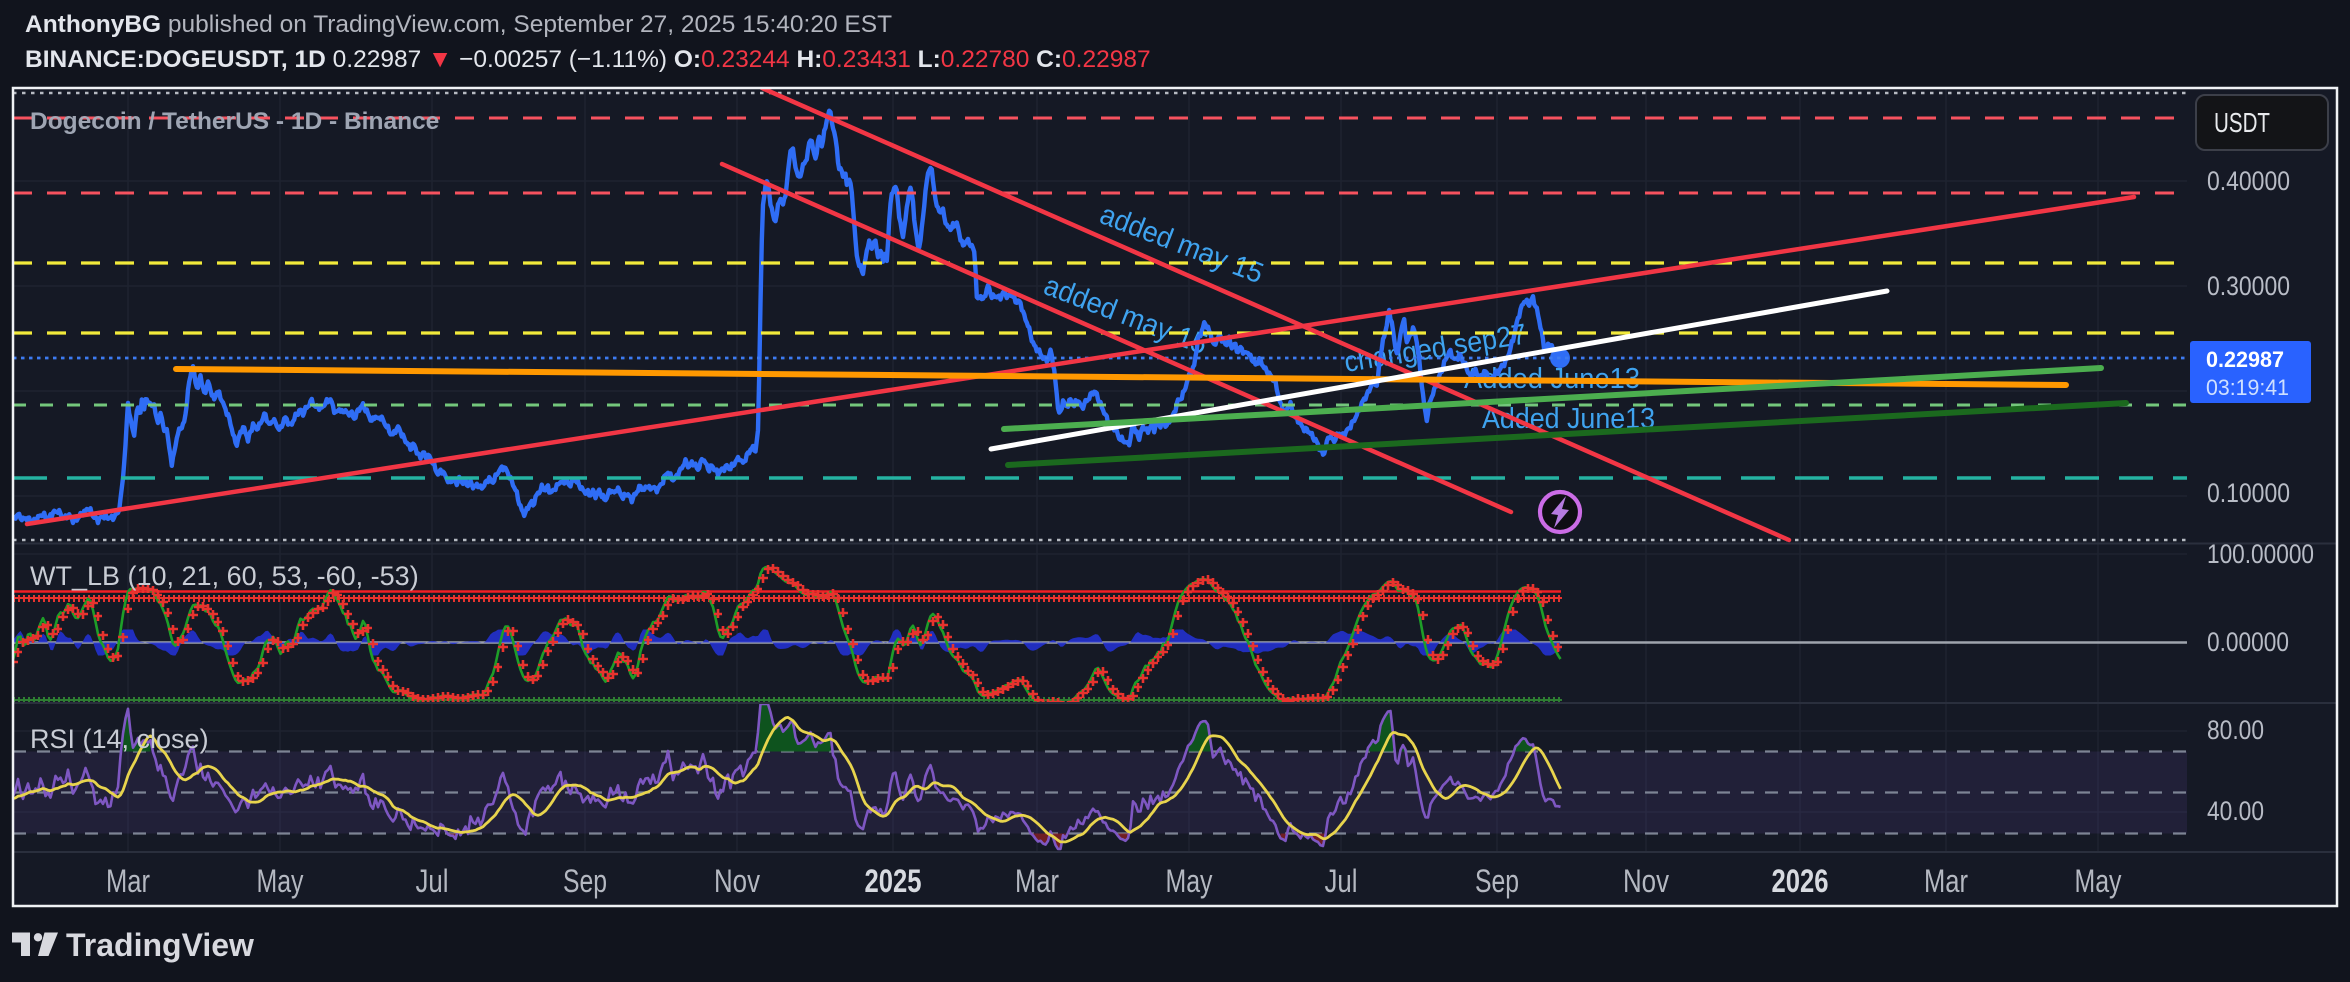 The height and width of the screenshot is (982, 2350). I want to click on svg-text: 0.40000, so click(2248, 181).